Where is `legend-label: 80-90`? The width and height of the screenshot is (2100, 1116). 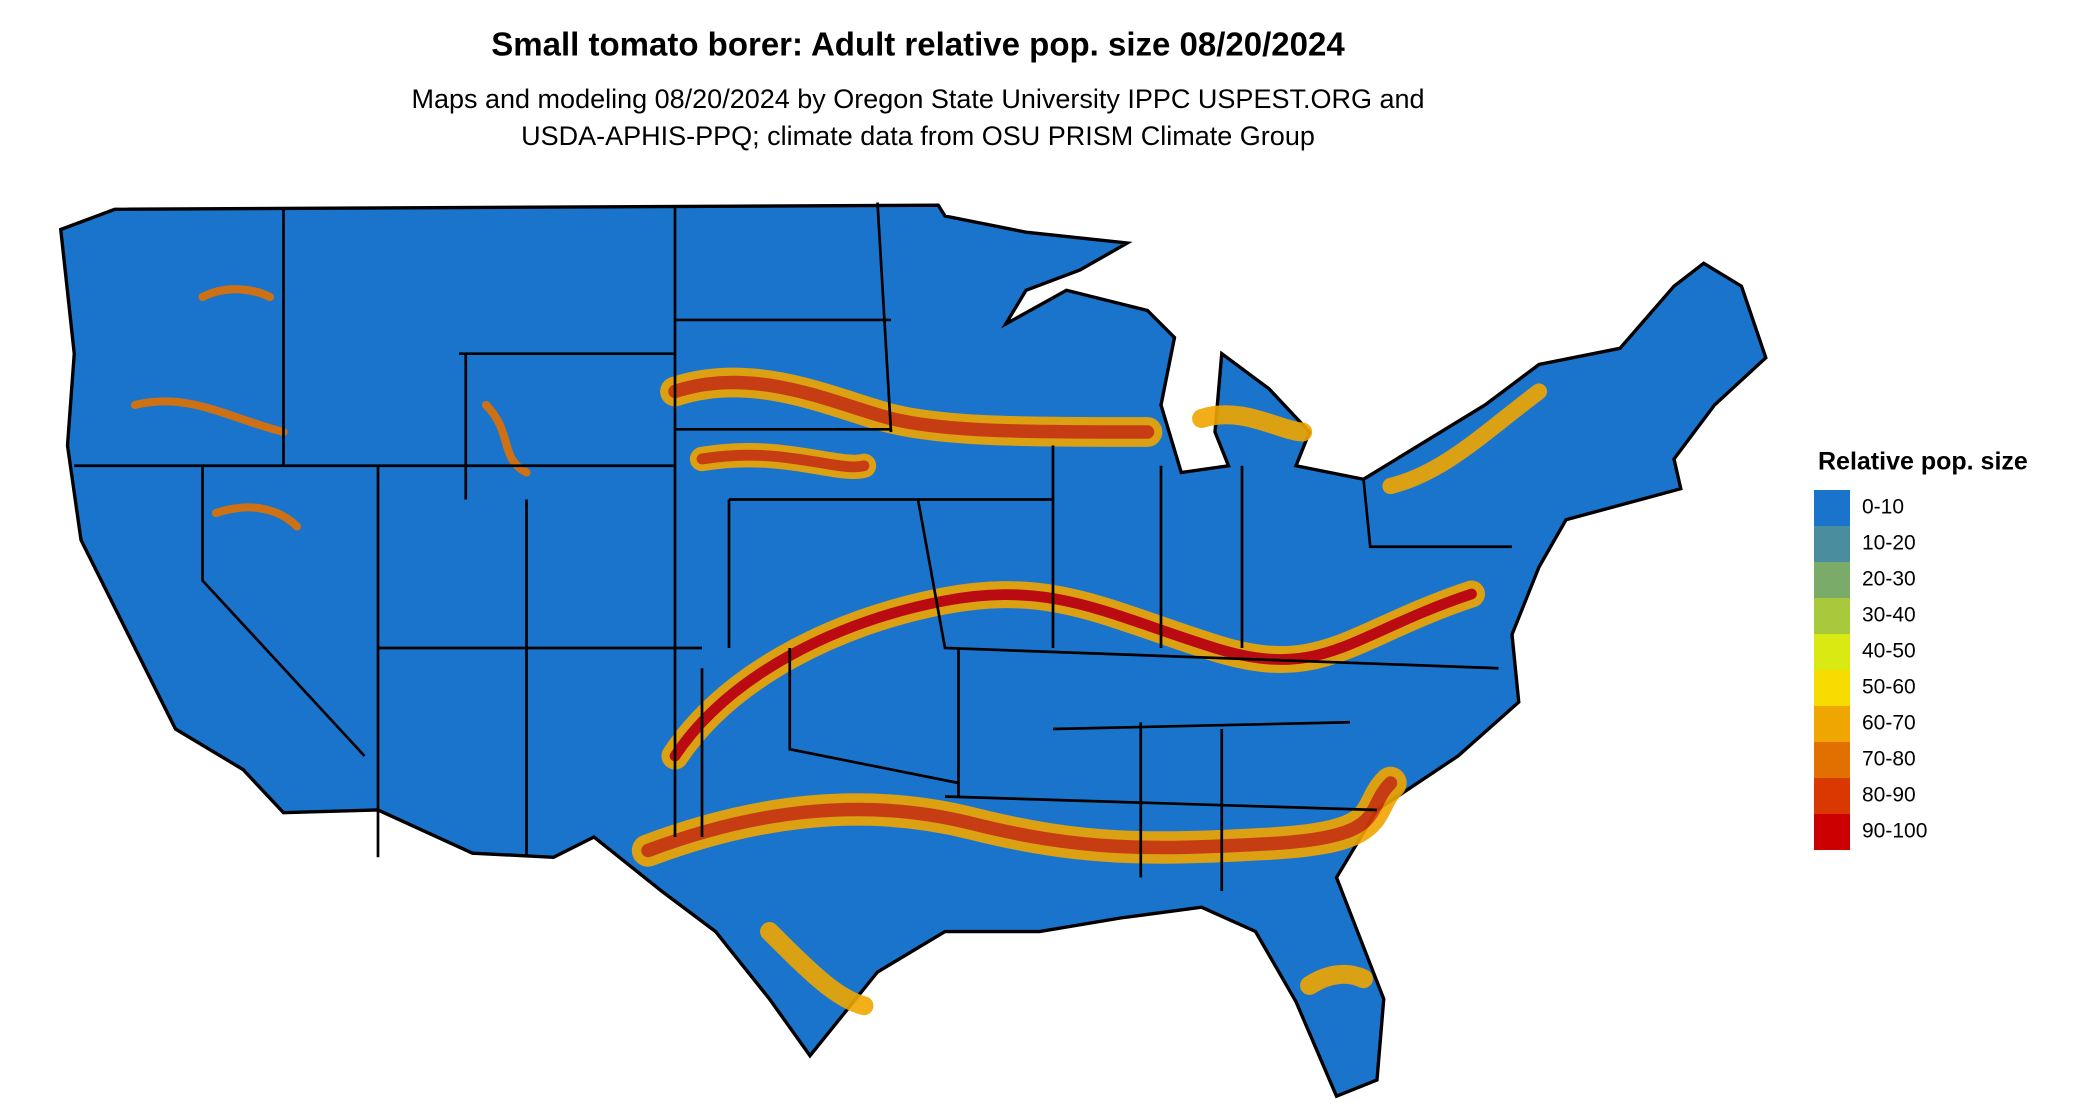
legend-label: 80-90 is located at coordinates (1889, 795).